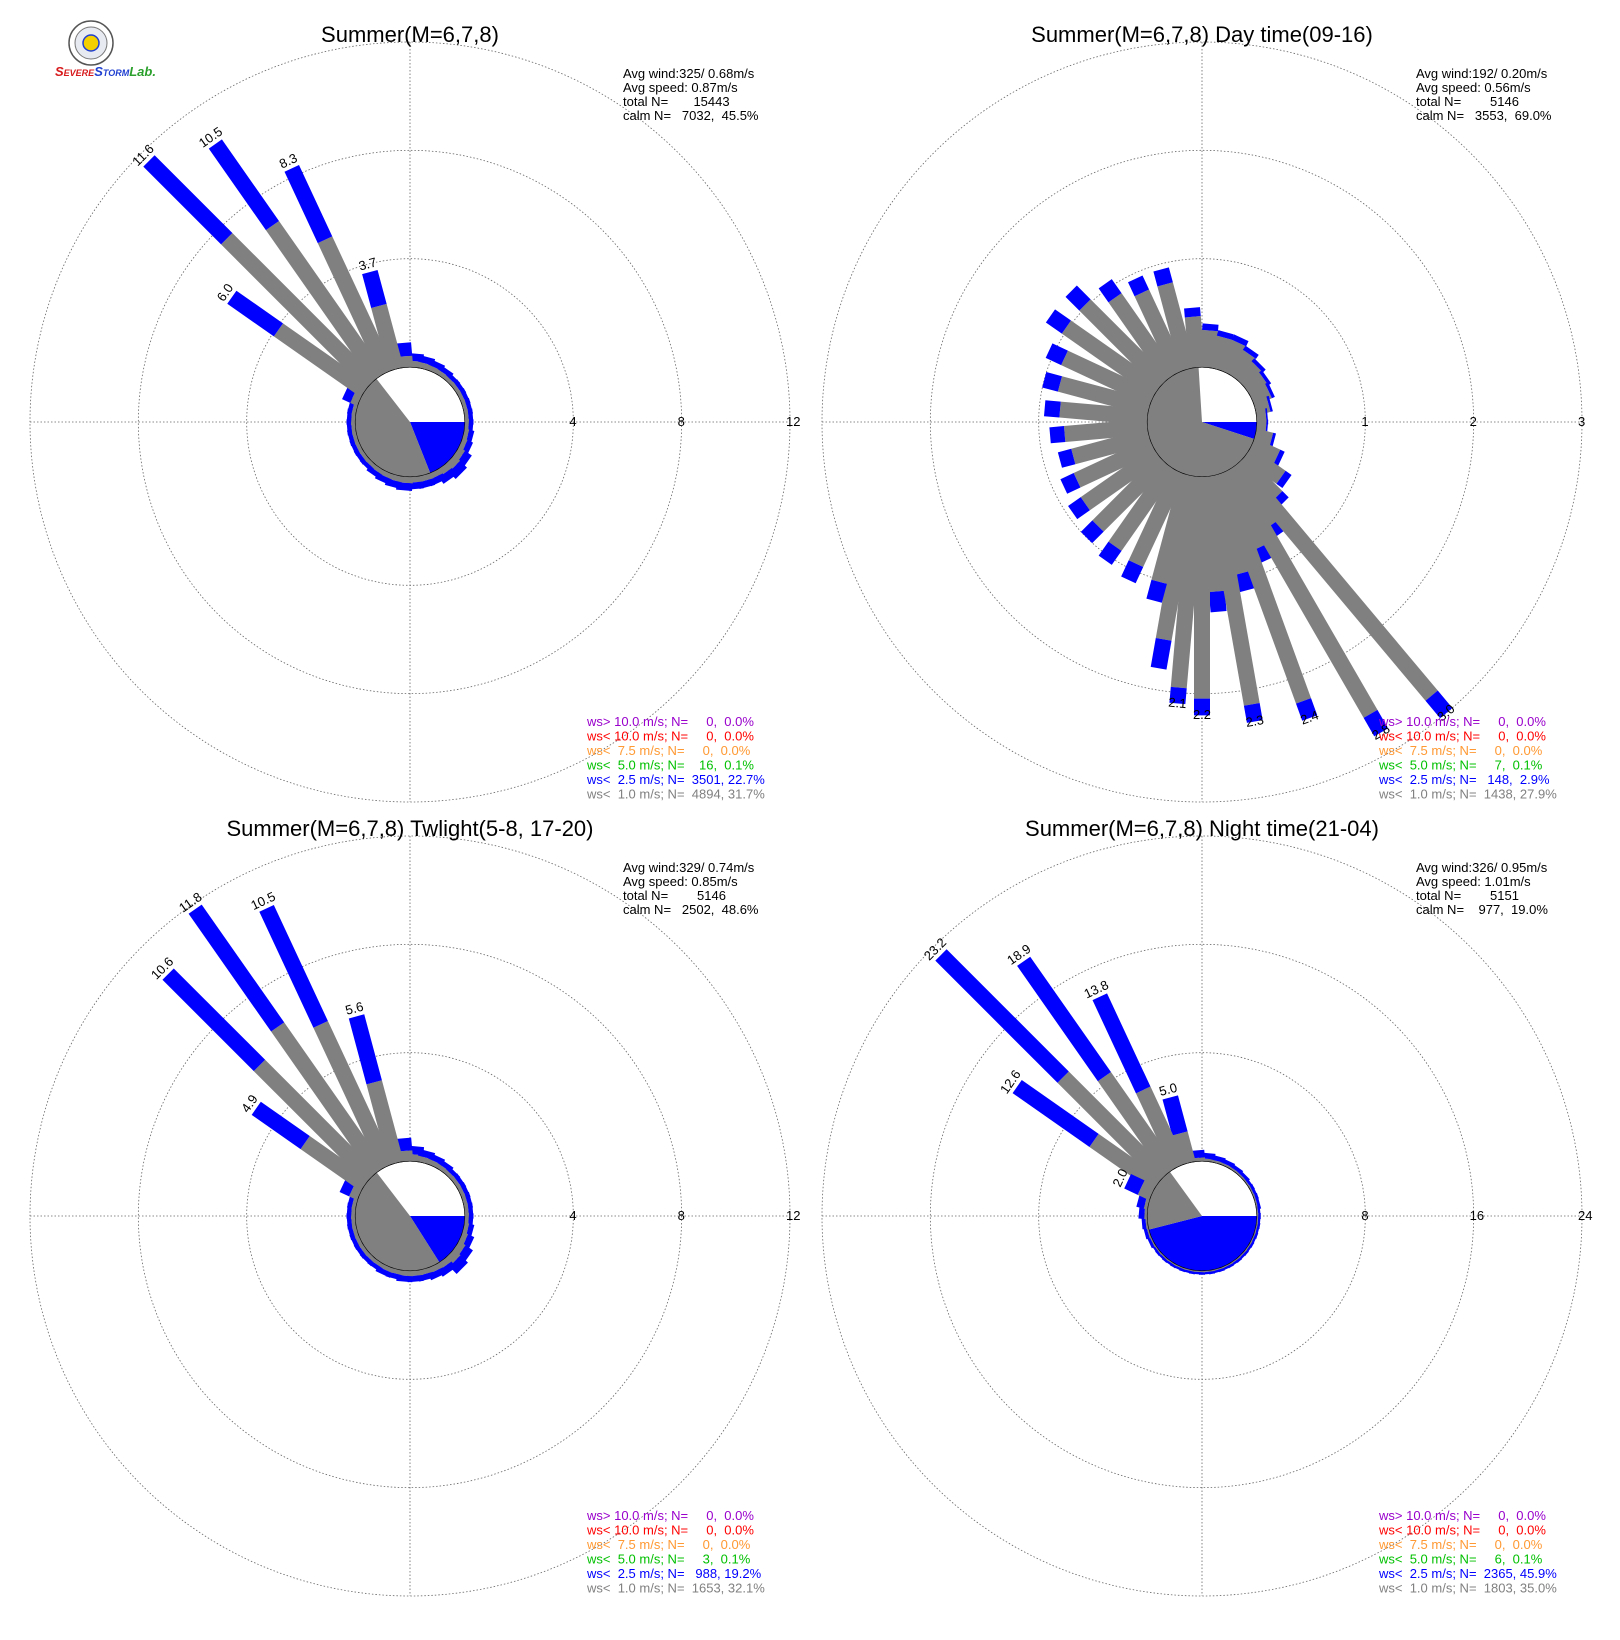  I want to click on stat-line: total N= 15443, so click(676, 101).